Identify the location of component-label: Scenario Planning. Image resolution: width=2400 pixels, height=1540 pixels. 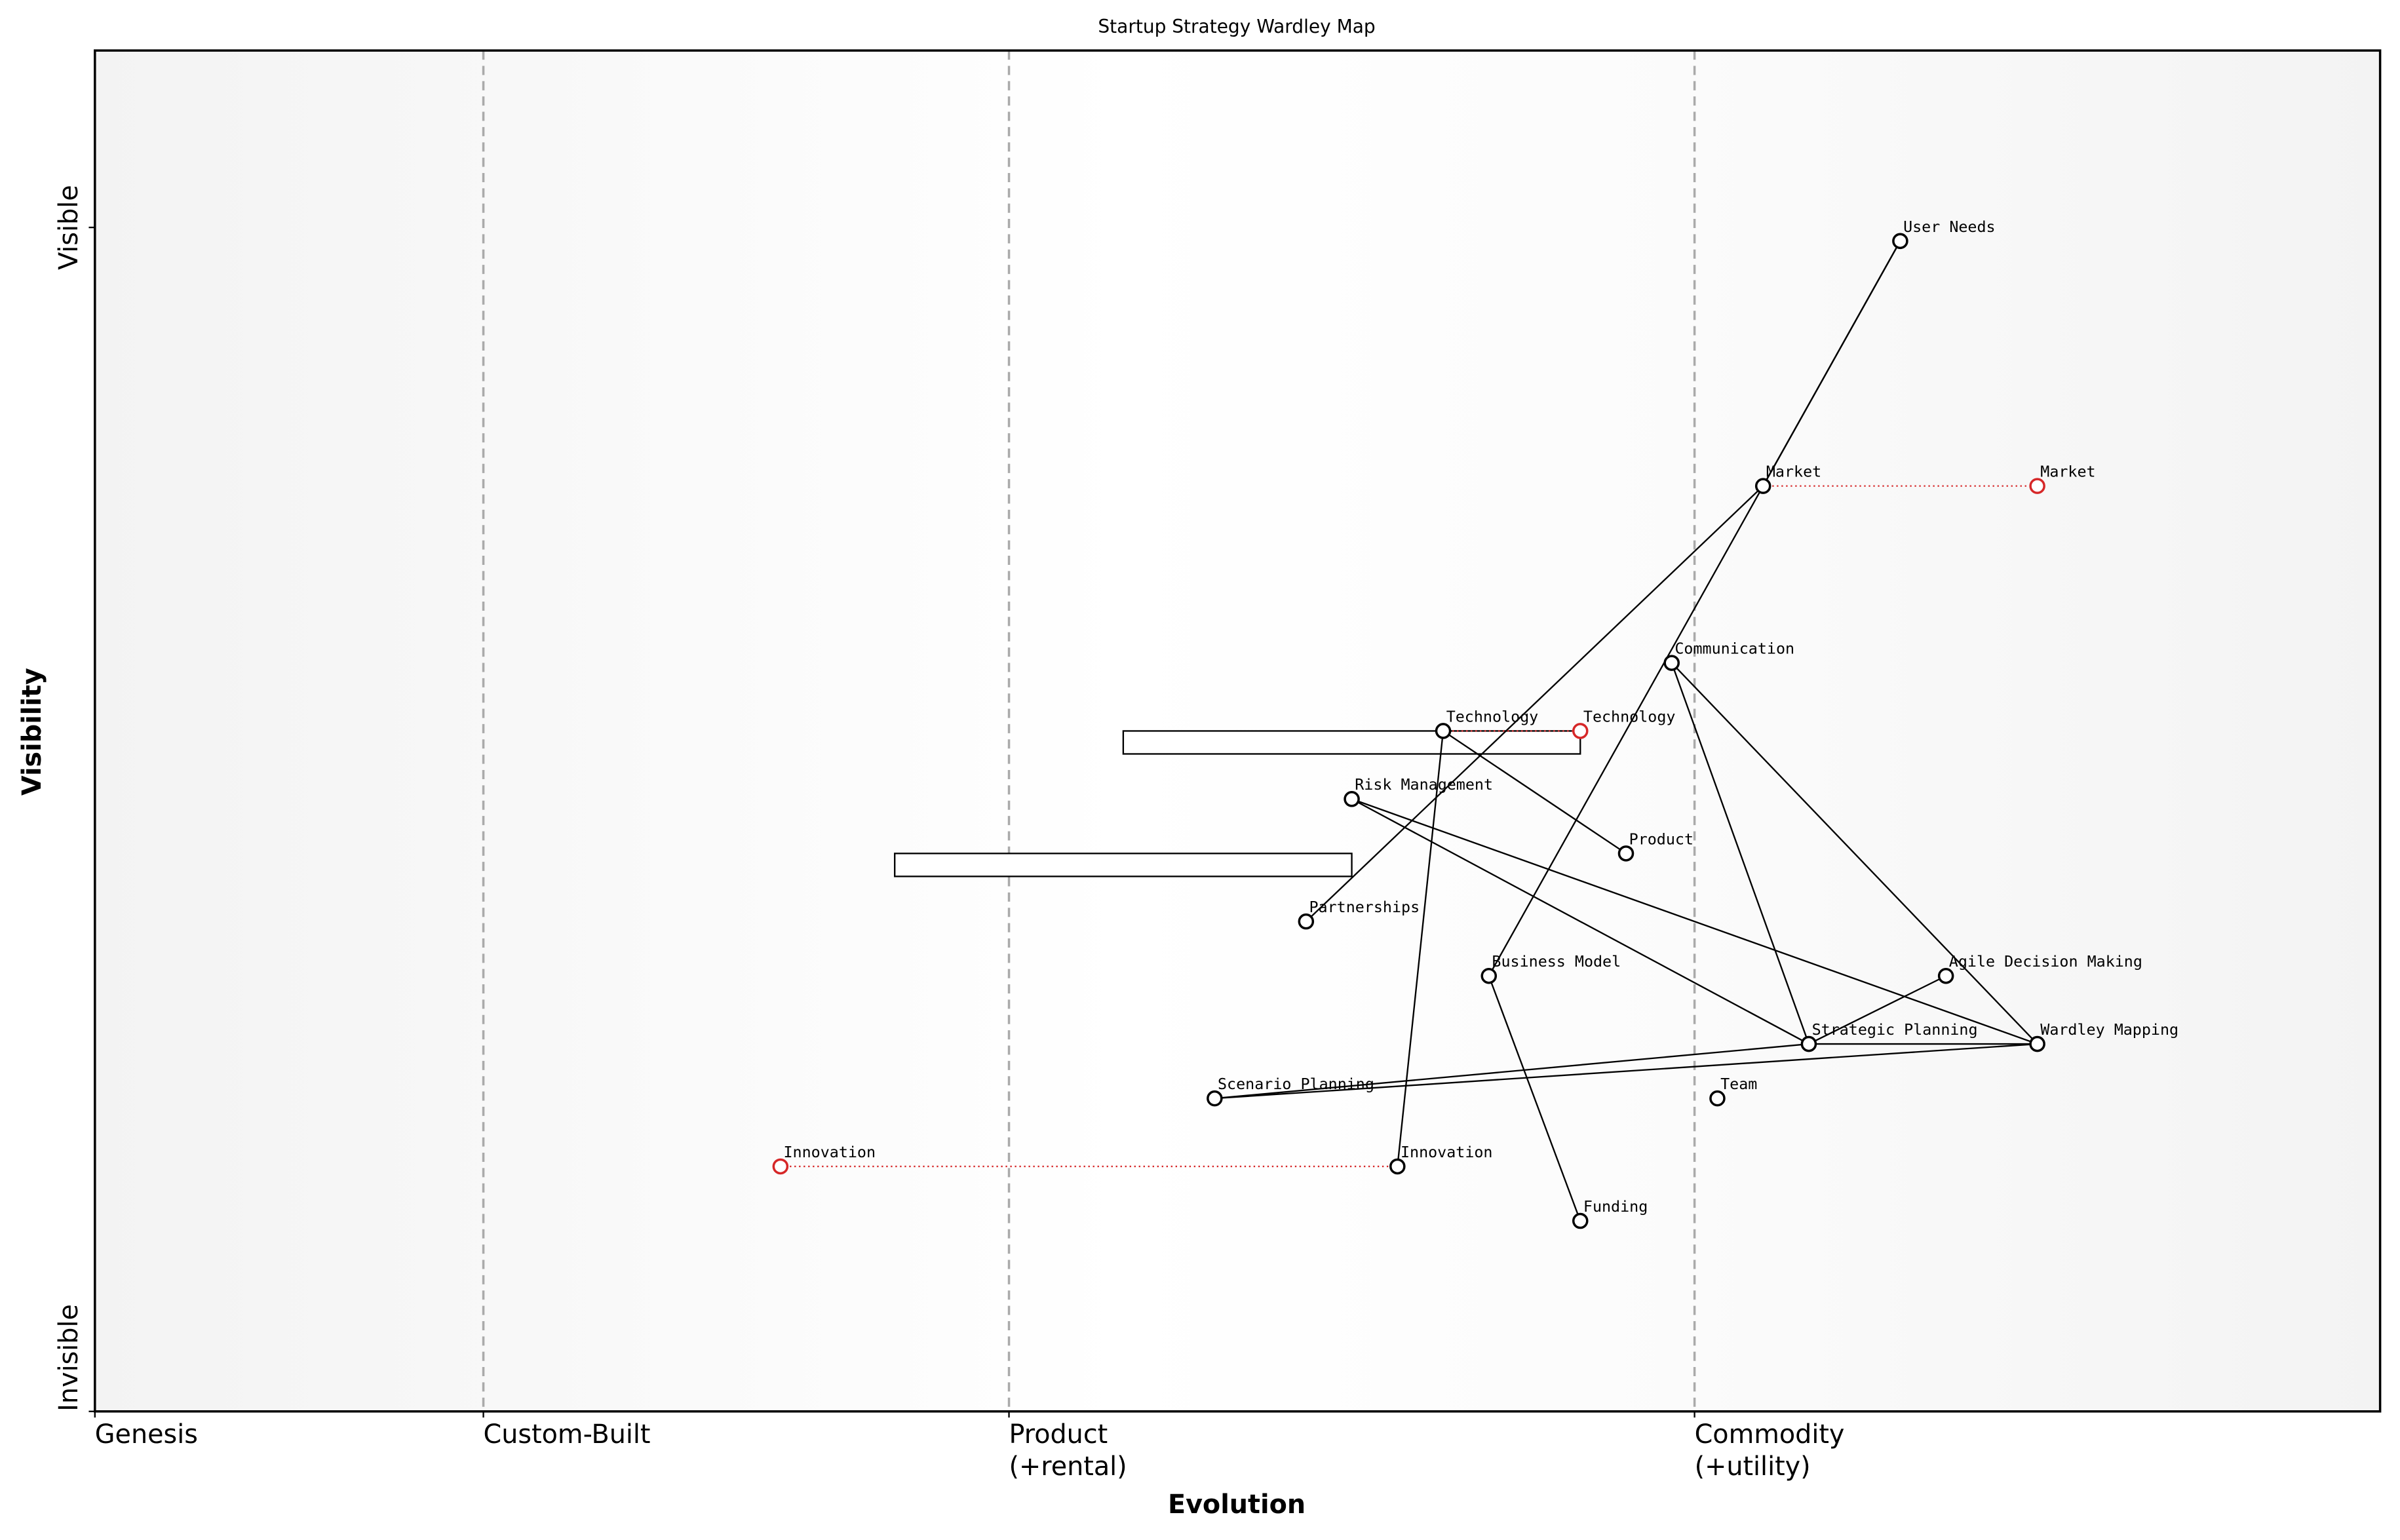
(1296, 1084).